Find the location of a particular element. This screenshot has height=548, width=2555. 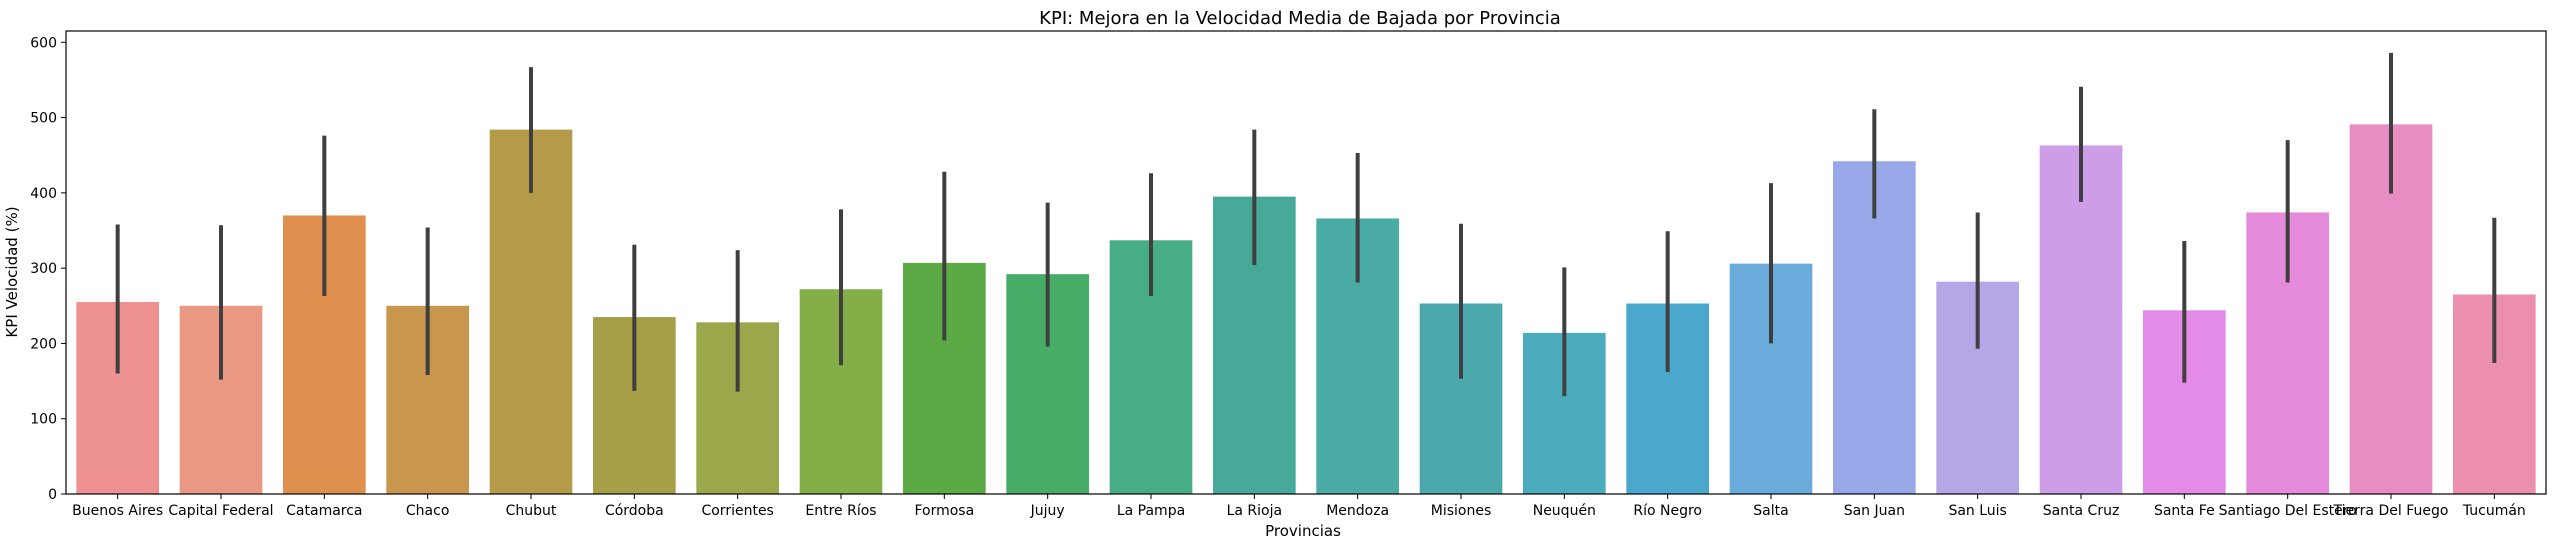

y-tick-label-4: 400 is located at coordinates (43, 194).